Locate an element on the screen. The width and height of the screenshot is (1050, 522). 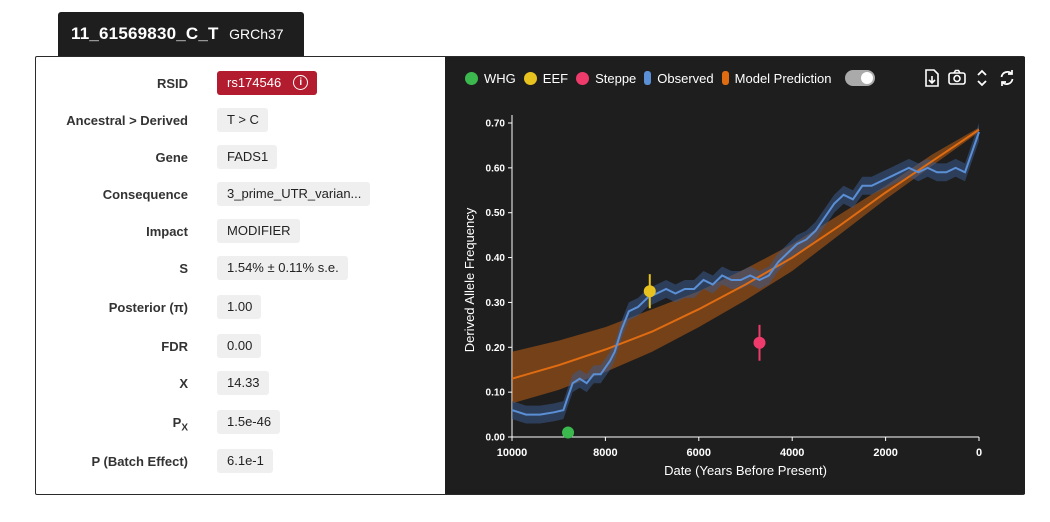
legend-item-eef: EEF is located at coordinates (546, 78).